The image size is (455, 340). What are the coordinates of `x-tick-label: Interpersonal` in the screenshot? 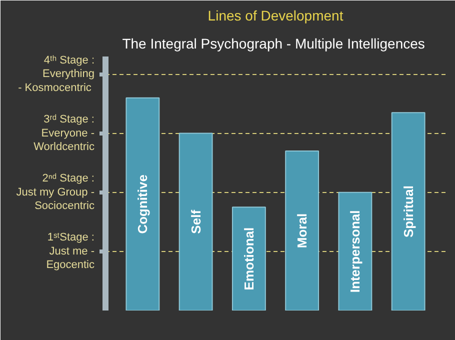 It's located at (355, 251).